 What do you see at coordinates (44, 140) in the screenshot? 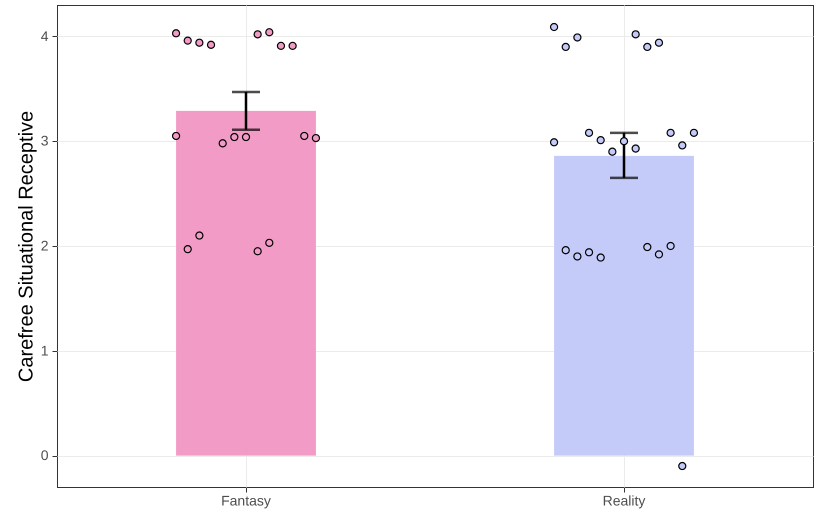
I see `y-tick-label: 3` at bounding box center [44, 140].